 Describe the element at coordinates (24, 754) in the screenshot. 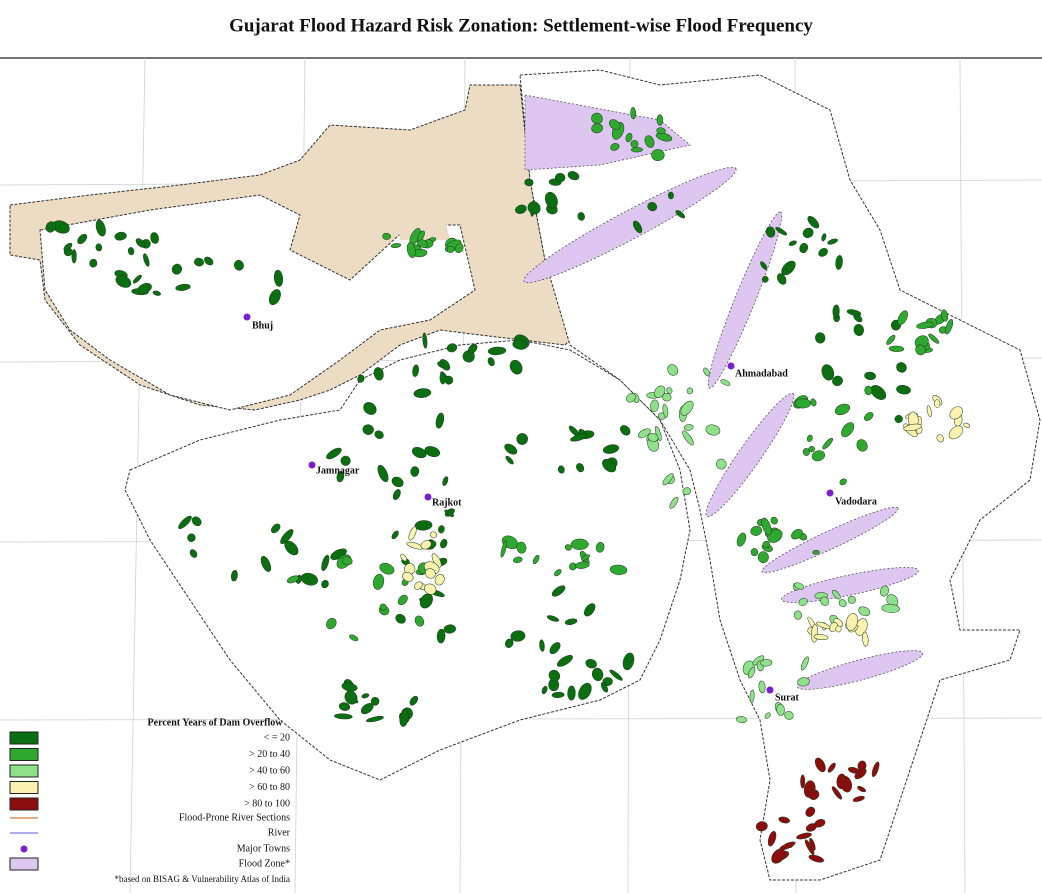

I see `legend-swatch` at that location.